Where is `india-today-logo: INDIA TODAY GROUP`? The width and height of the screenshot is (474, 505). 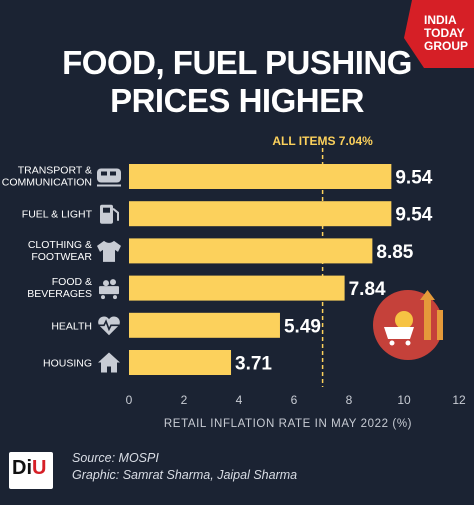
india-today-logo: INDIA TODAY GROUP is located at coordinates (436, 34).